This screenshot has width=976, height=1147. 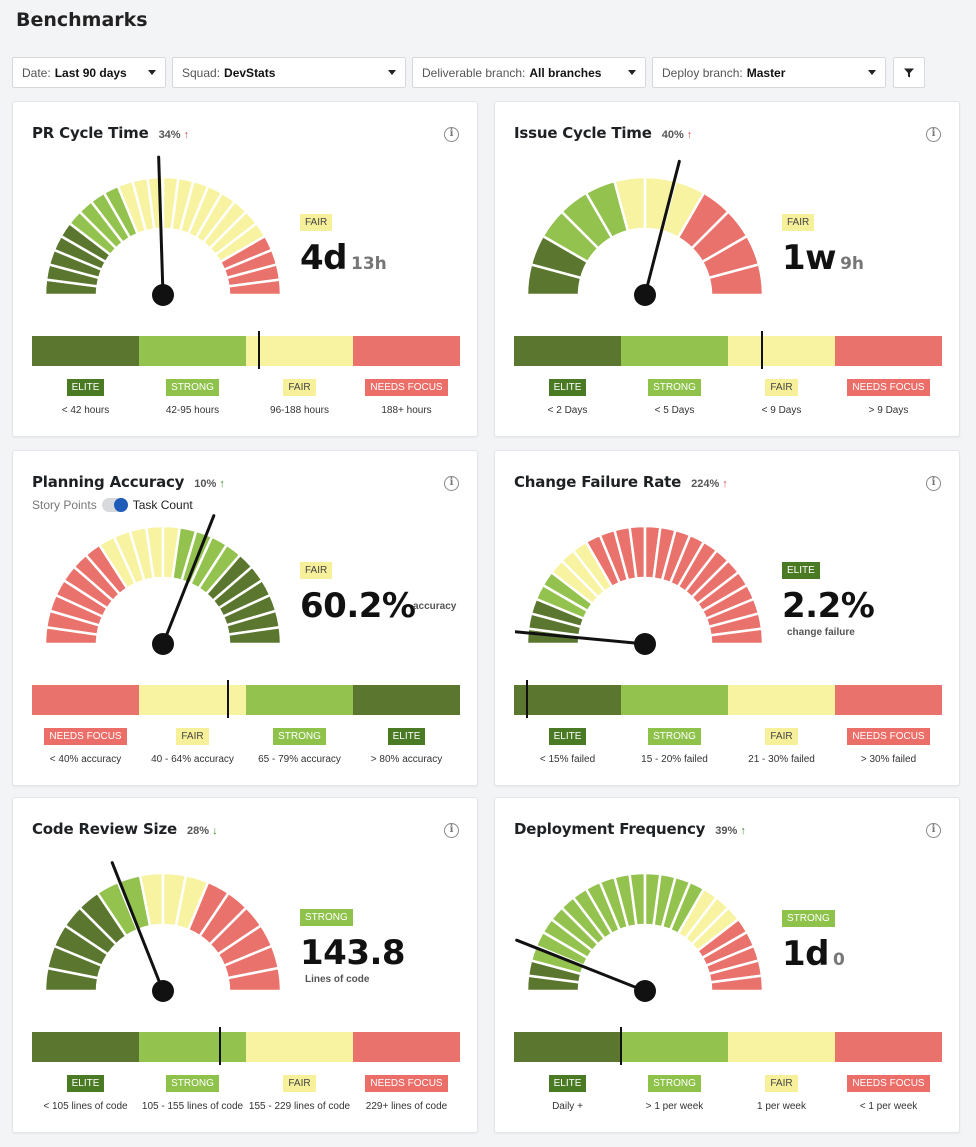 What do you see at coordinates (781, 759) in the screenshot?
I see `legend-range: 21 - 30% failed` at bounding box center [781, 759].